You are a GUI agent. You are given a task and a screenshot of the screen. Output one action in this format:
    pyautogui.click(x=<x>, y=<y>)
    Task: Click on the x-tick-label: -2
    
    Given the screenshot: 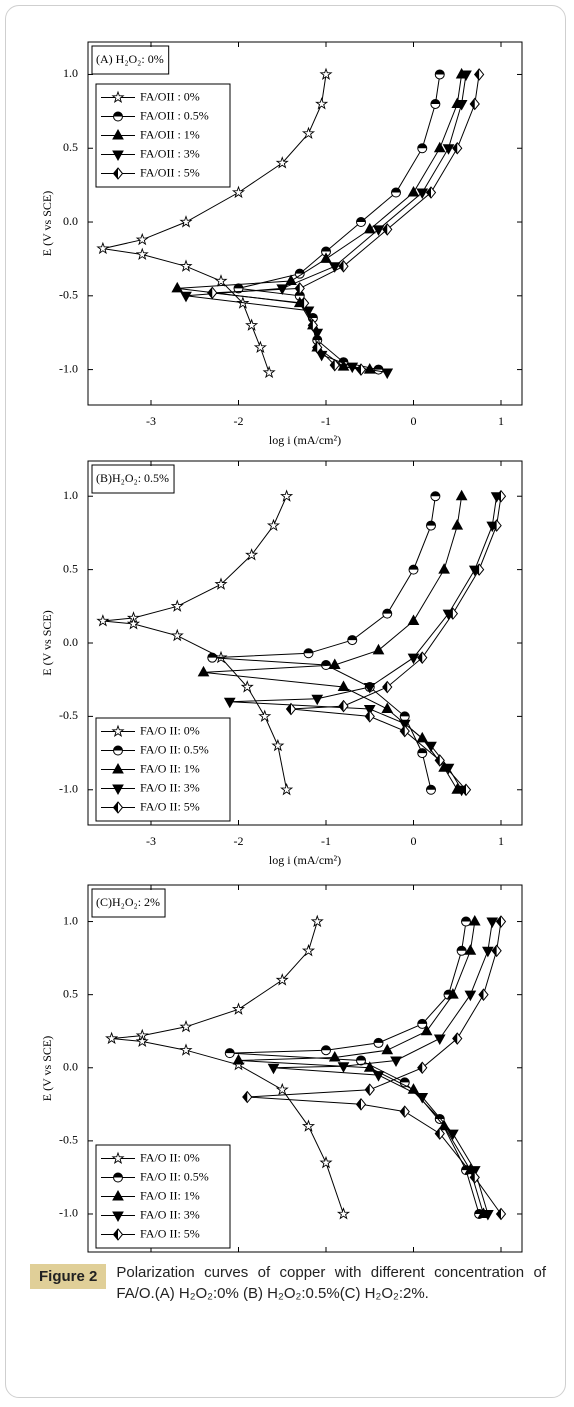 What is the action you would take?
    pyautogui.click(x=239, y=421)
    